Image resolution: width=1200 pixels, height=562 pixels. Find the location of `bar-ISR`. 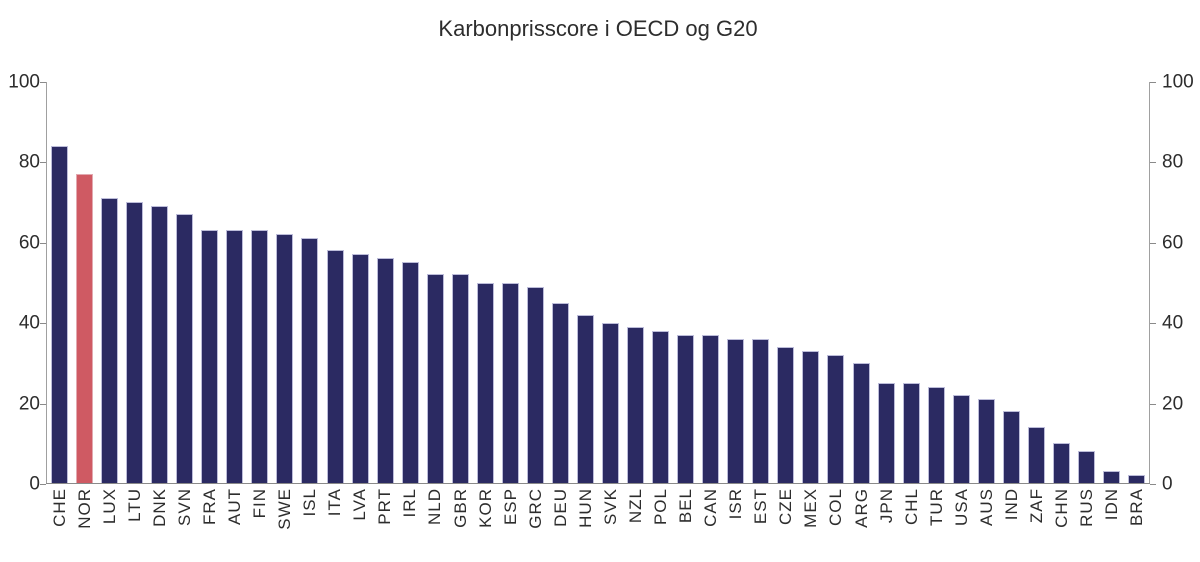

bar-ISR is located at coordinates (736, 410).